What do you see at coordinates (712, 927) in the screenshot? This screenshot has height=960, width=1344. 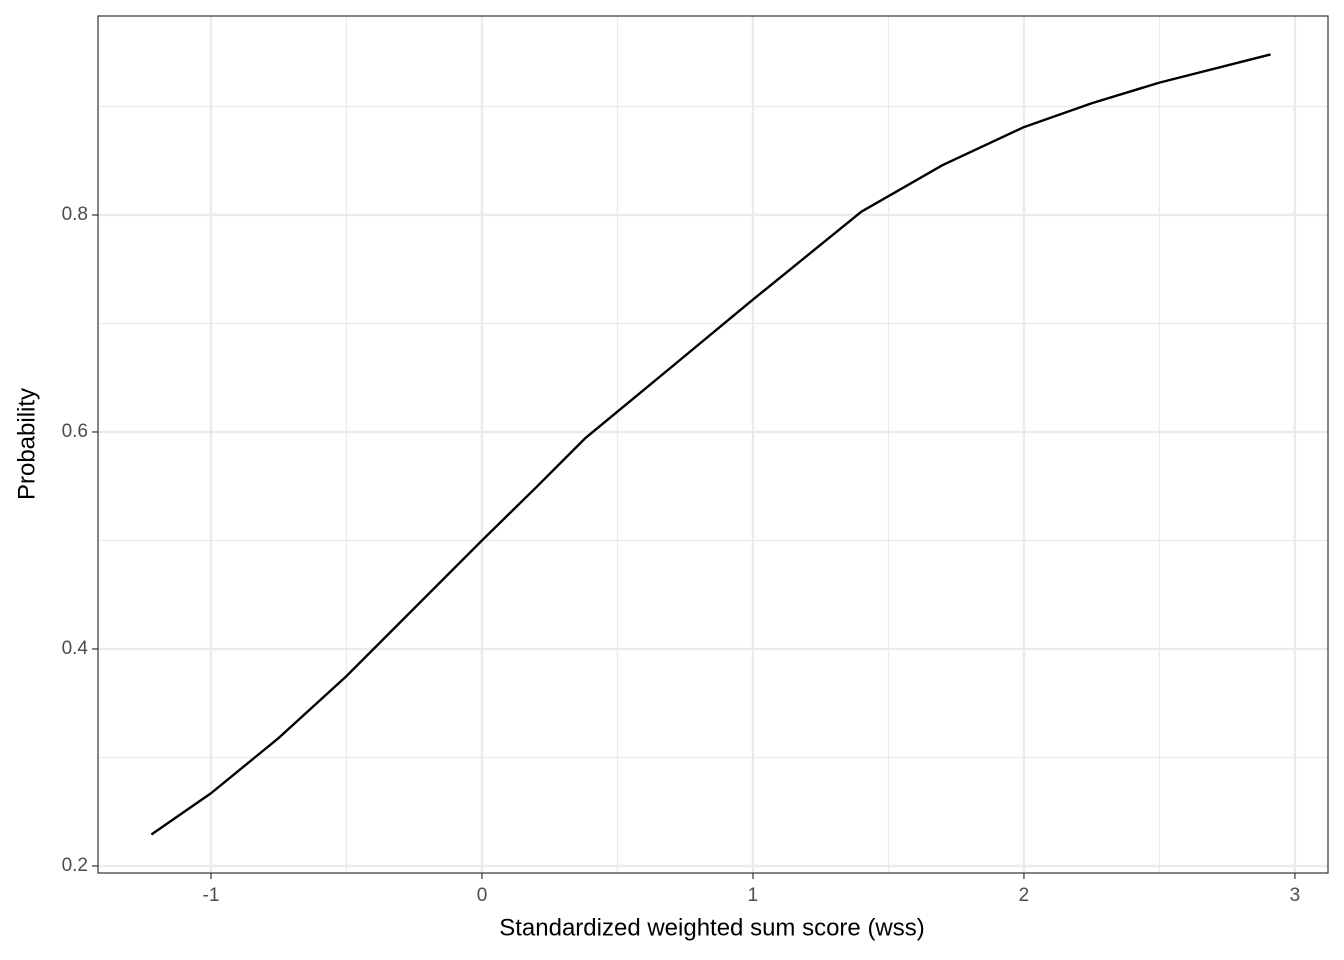 I see `x-axis-title: Standardized weighted sum score (wss)` at bounding box center [712, 927].